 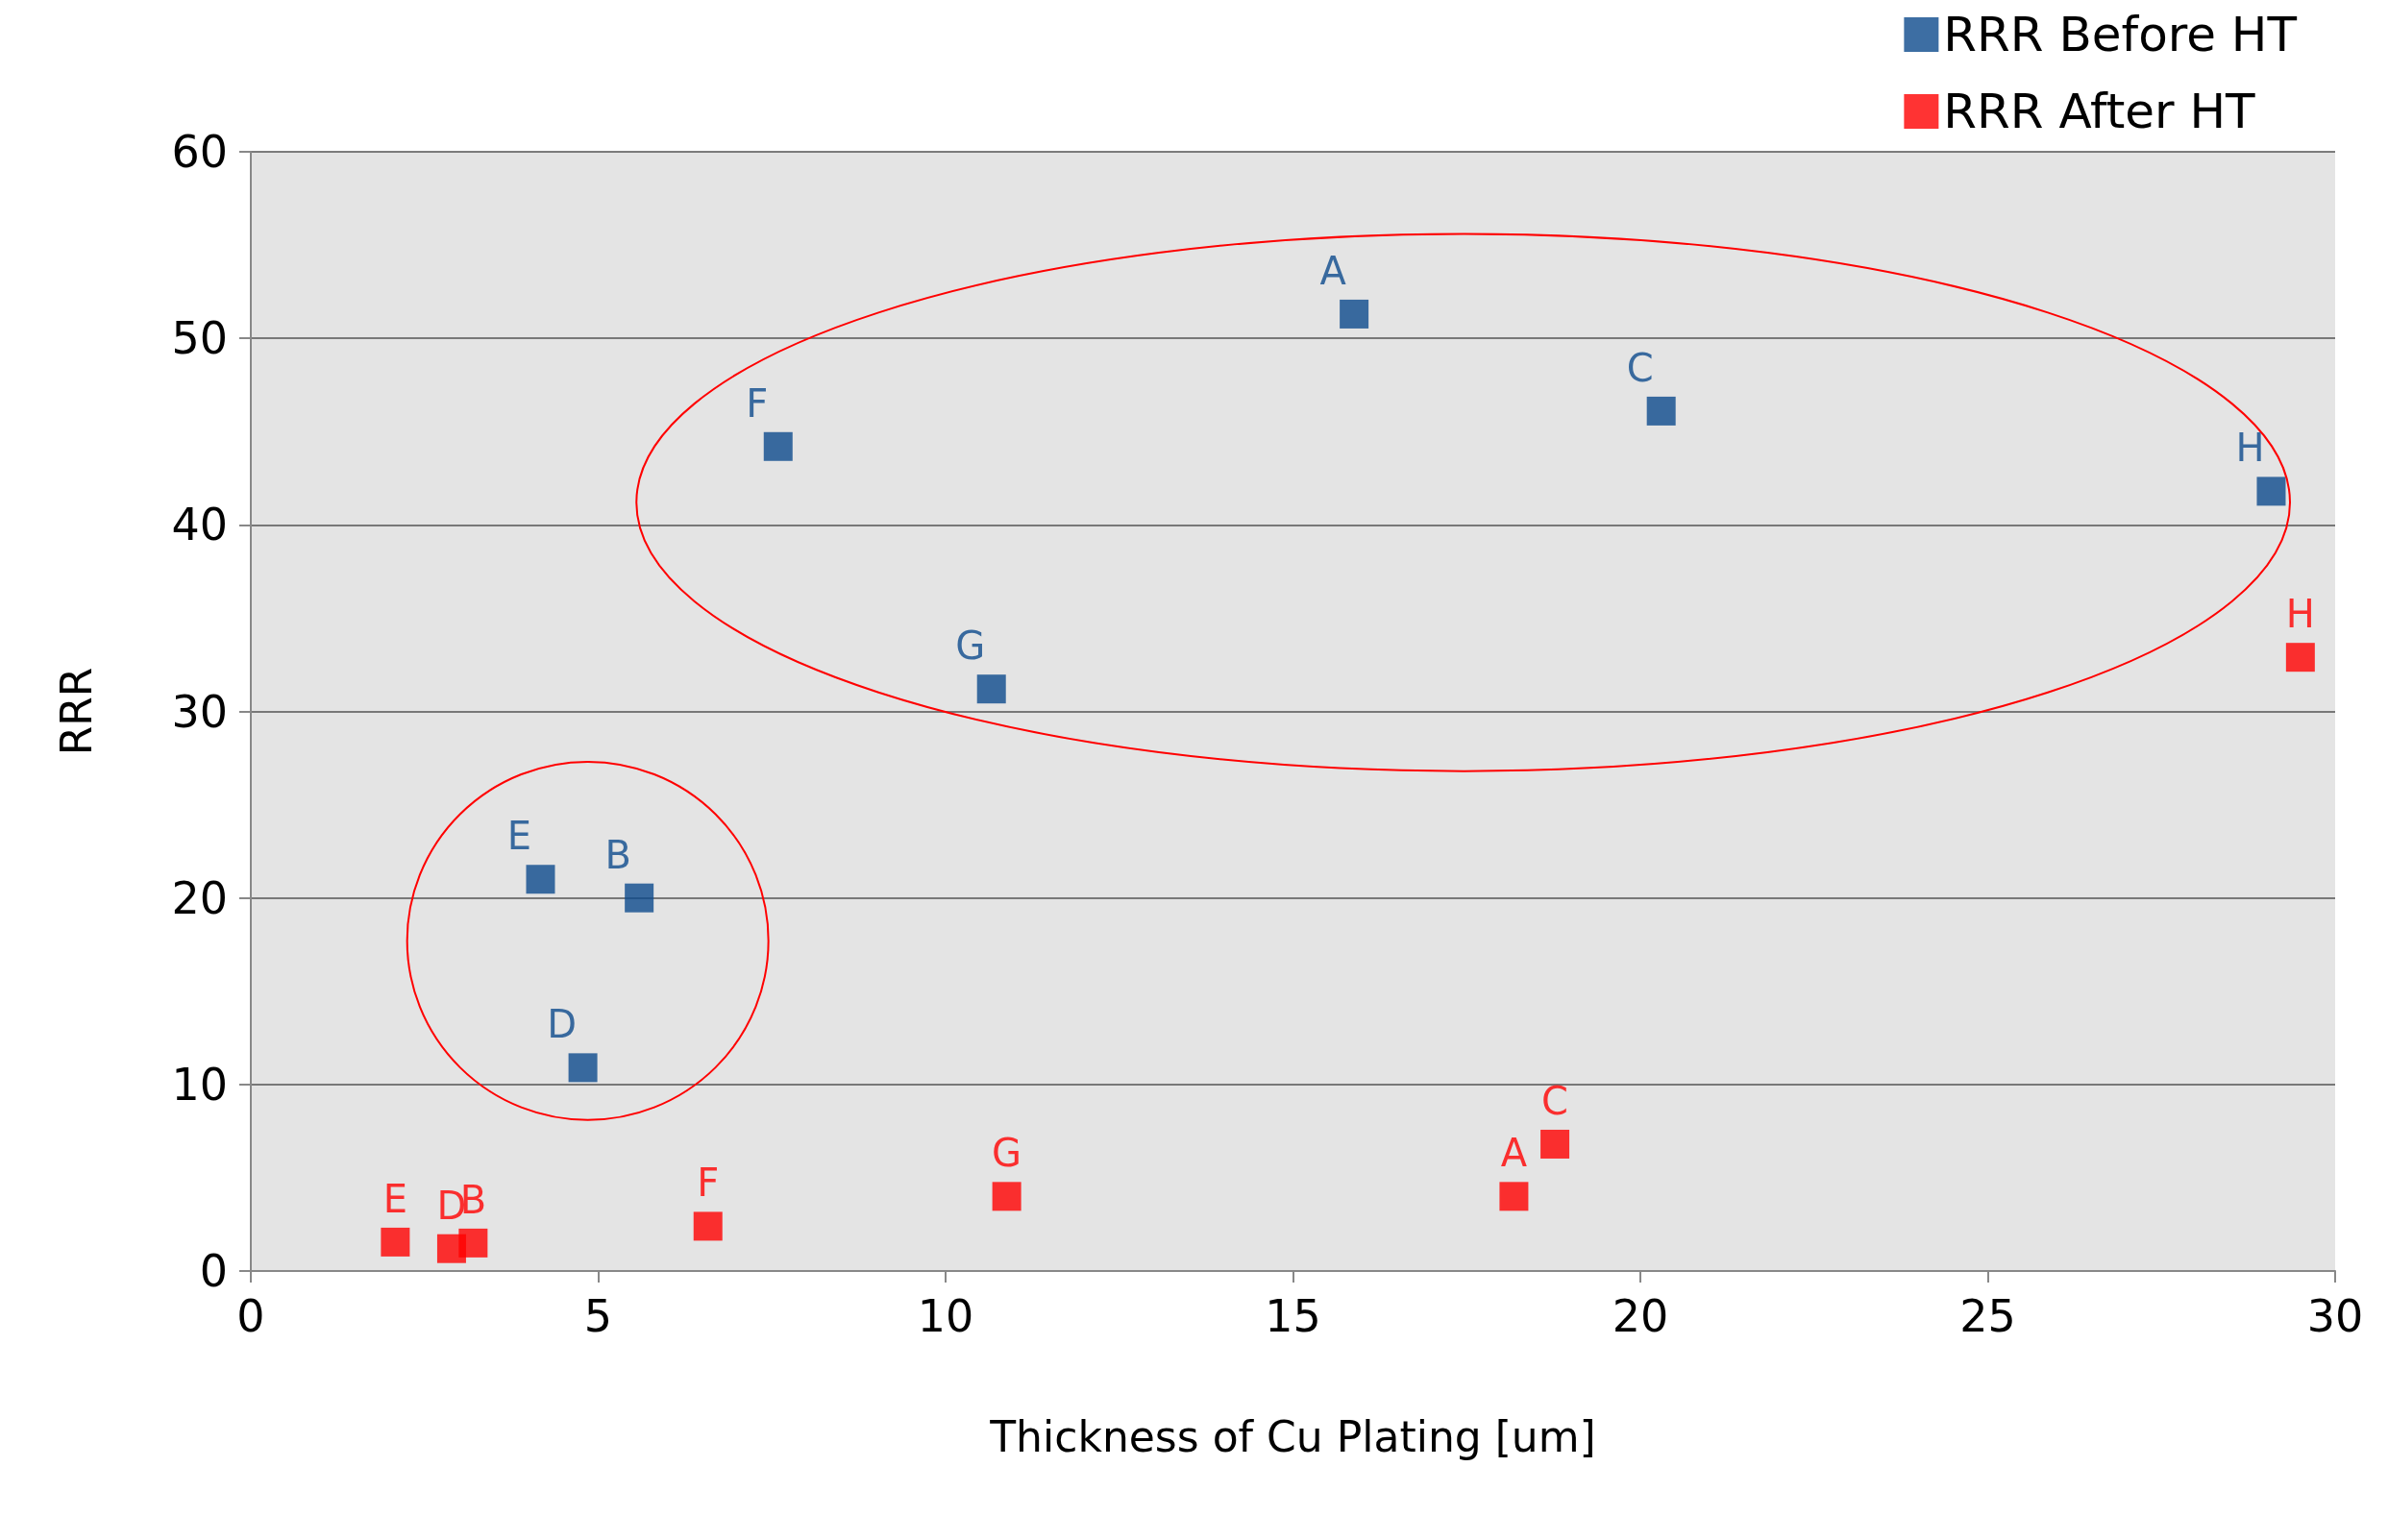 I want to click on x-axis-title: Thickness of Cu Plating [um], so click(x=1292, y=1436).